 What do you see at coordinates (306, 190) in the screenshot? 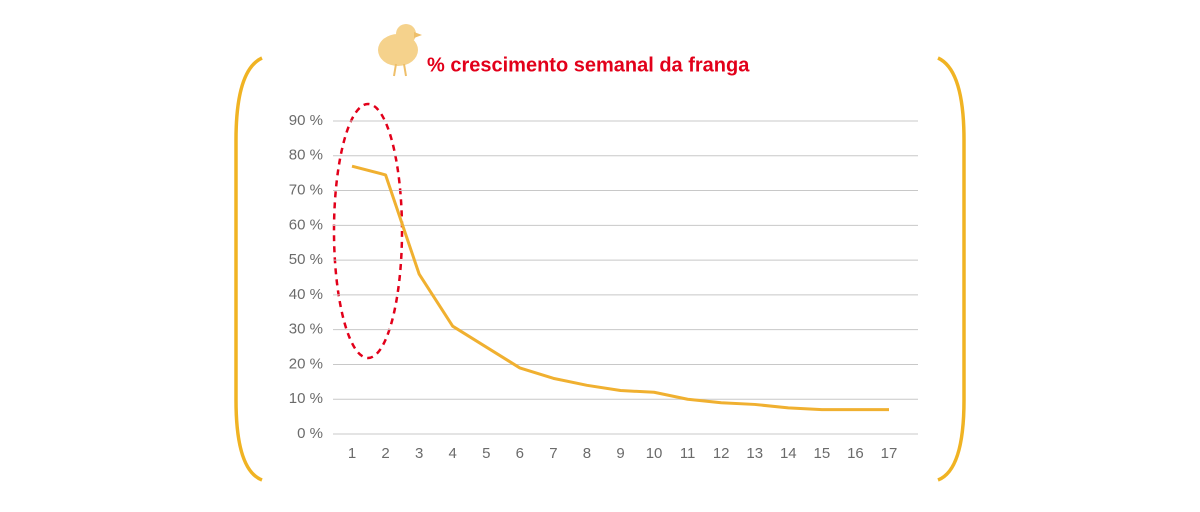
I see `y-tick-label: 70 %` at bounding box center [306, 190].